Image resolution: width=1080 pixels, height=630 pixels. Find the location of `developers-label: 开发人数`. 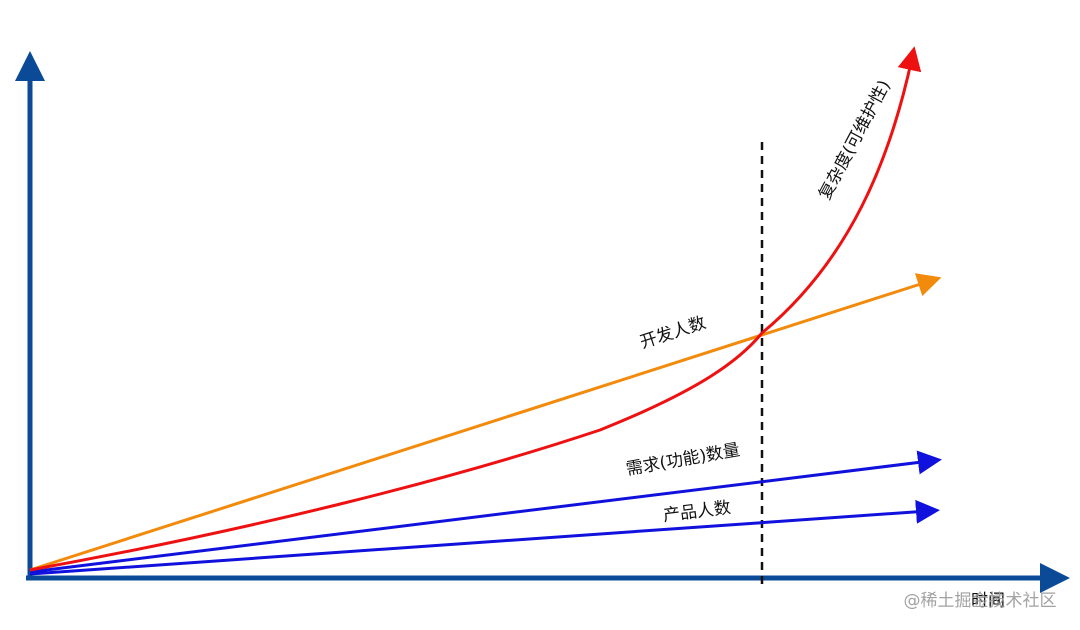

developers-label: 开发人数 is located at coordinates (673, 333).